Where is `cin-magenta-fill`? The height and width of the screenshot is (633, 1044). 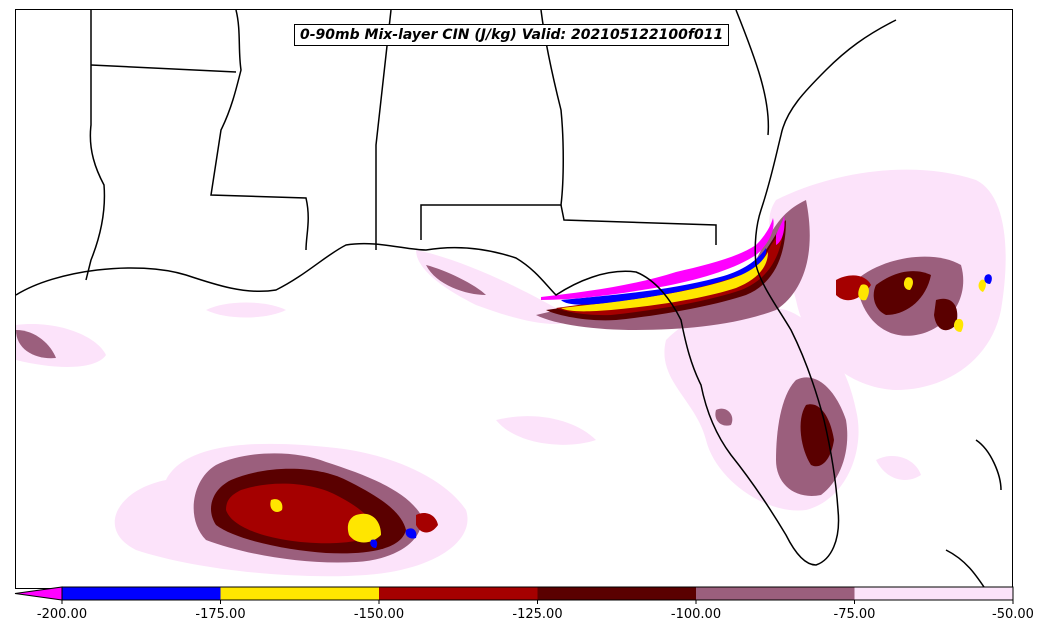
cin-magenta-fill is located at coordinates (663, 257).